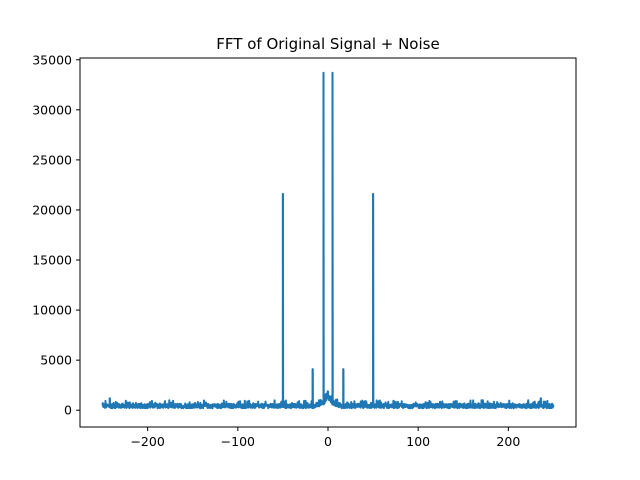  What do you see at coordinates (147, 441) in the screenshot?
I see `x-tick-label: −200` at bounding box center [147, 441].